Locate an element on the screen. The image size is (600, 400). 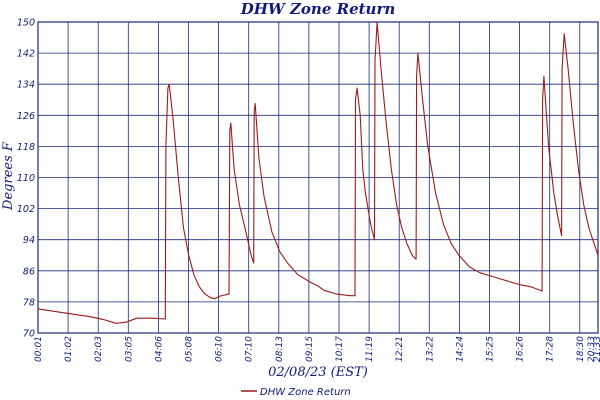
x-tick-label: 12:21 is located at coordinates (400, 349).